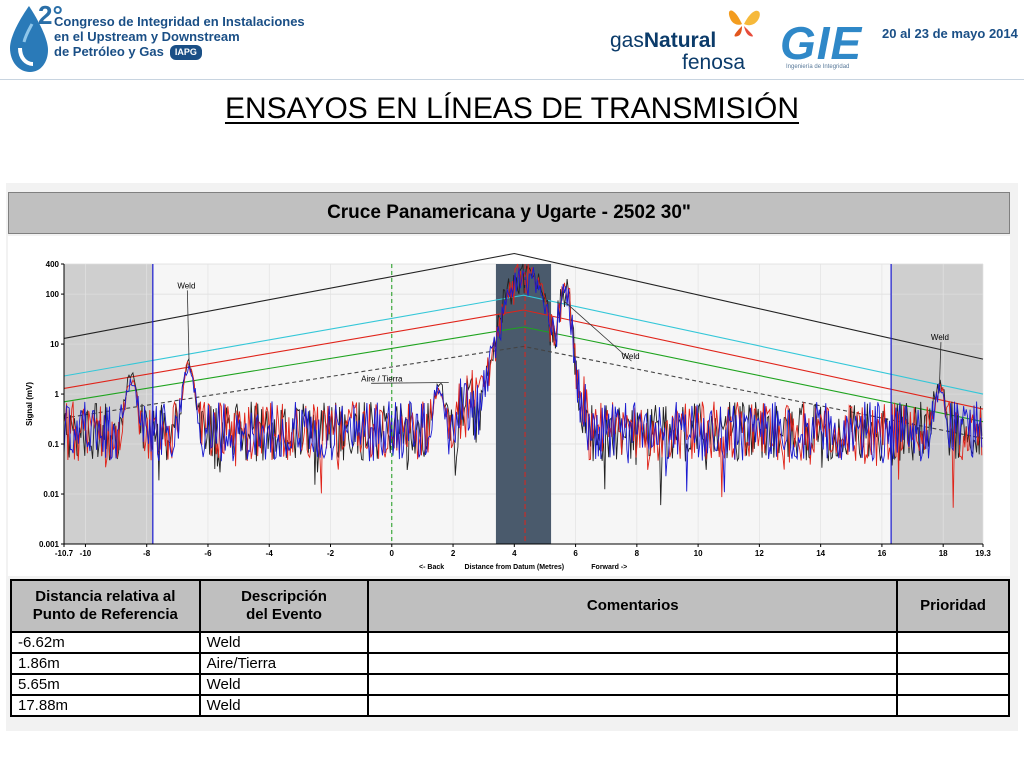 The height and width of the screenshot is (768, 1024). What do you see at coordinates (633, 606) in the screenshot?
I see `column-header-comments: Comentarios` at bounding box center [633, 606].